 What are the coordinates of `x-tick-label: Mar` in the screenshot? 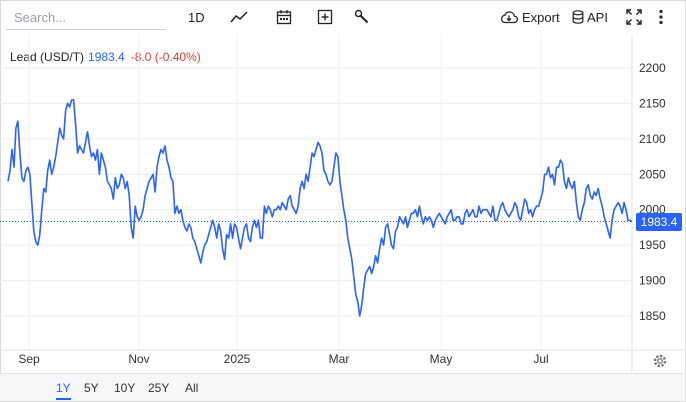 It's located at (339, 359).